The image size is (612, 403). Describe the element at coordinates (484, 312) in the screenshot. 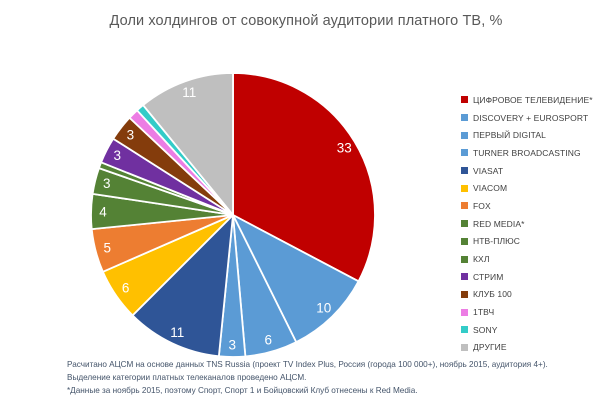

I see `legend-label: 1ТВЧ` at that location.